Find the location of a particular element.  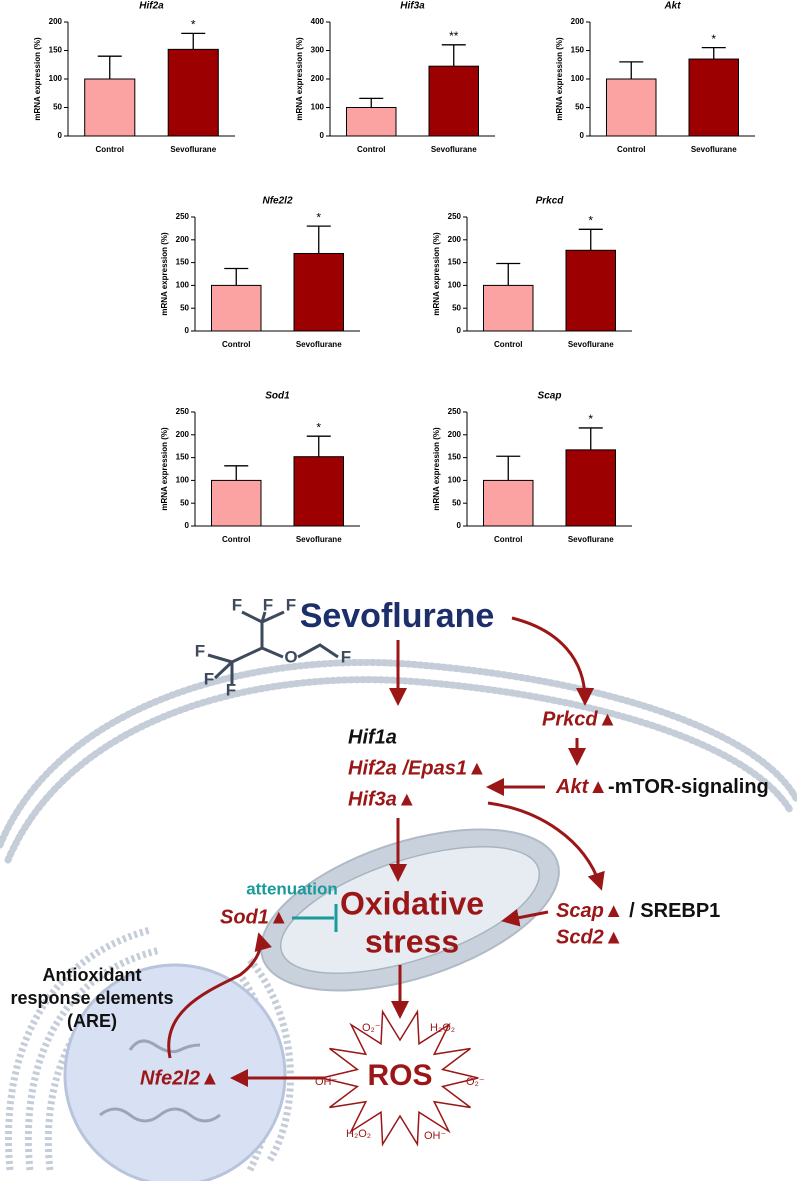

oxidative-label: Oxidative is located at coordinates (412, 903).